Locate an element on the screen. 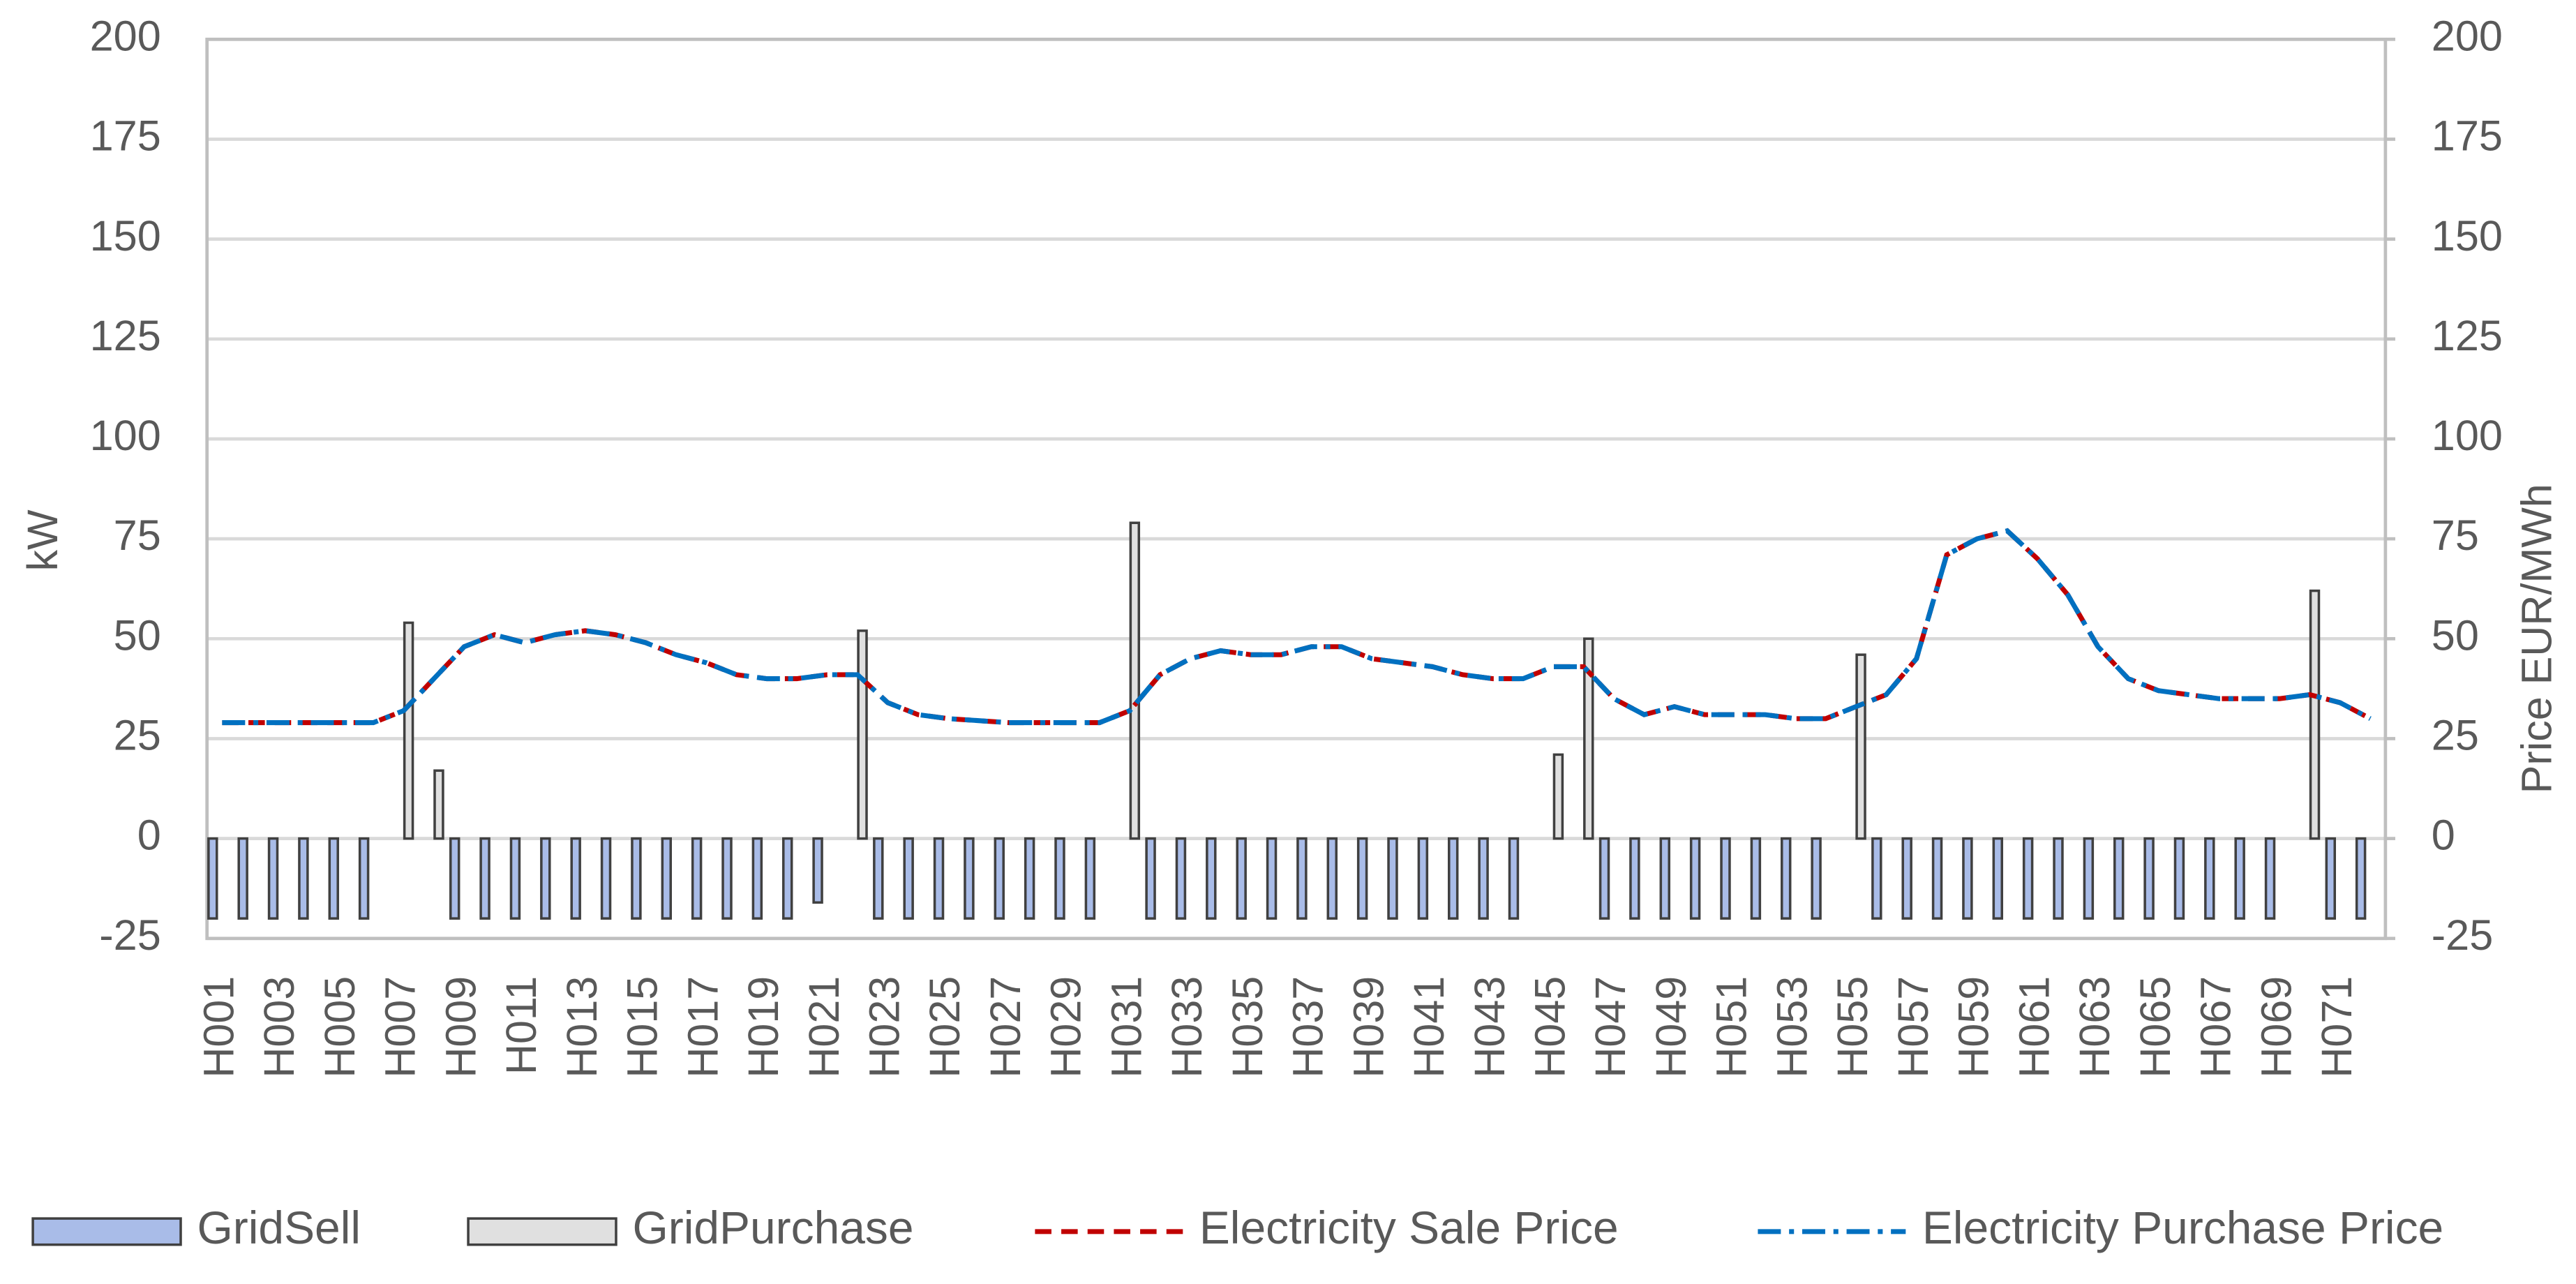  x-tick-label: H035 is located at coordinates (1247, 1027).